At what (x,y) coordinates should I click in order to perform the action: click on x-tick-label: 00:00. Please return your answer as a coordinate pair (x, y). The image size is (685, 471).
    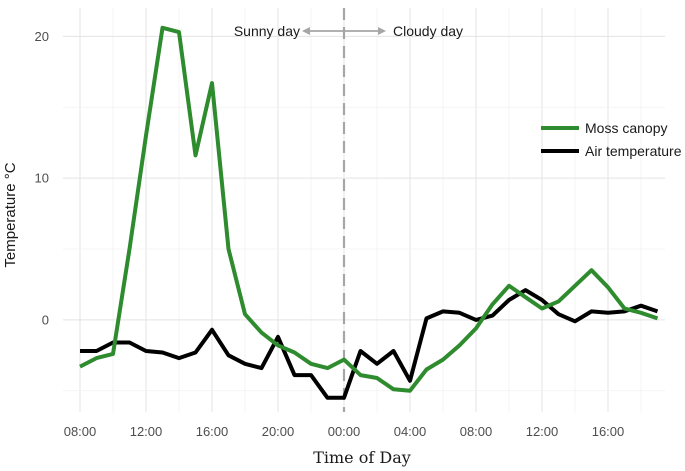
    Looking at the image, I should click on (344, 431).